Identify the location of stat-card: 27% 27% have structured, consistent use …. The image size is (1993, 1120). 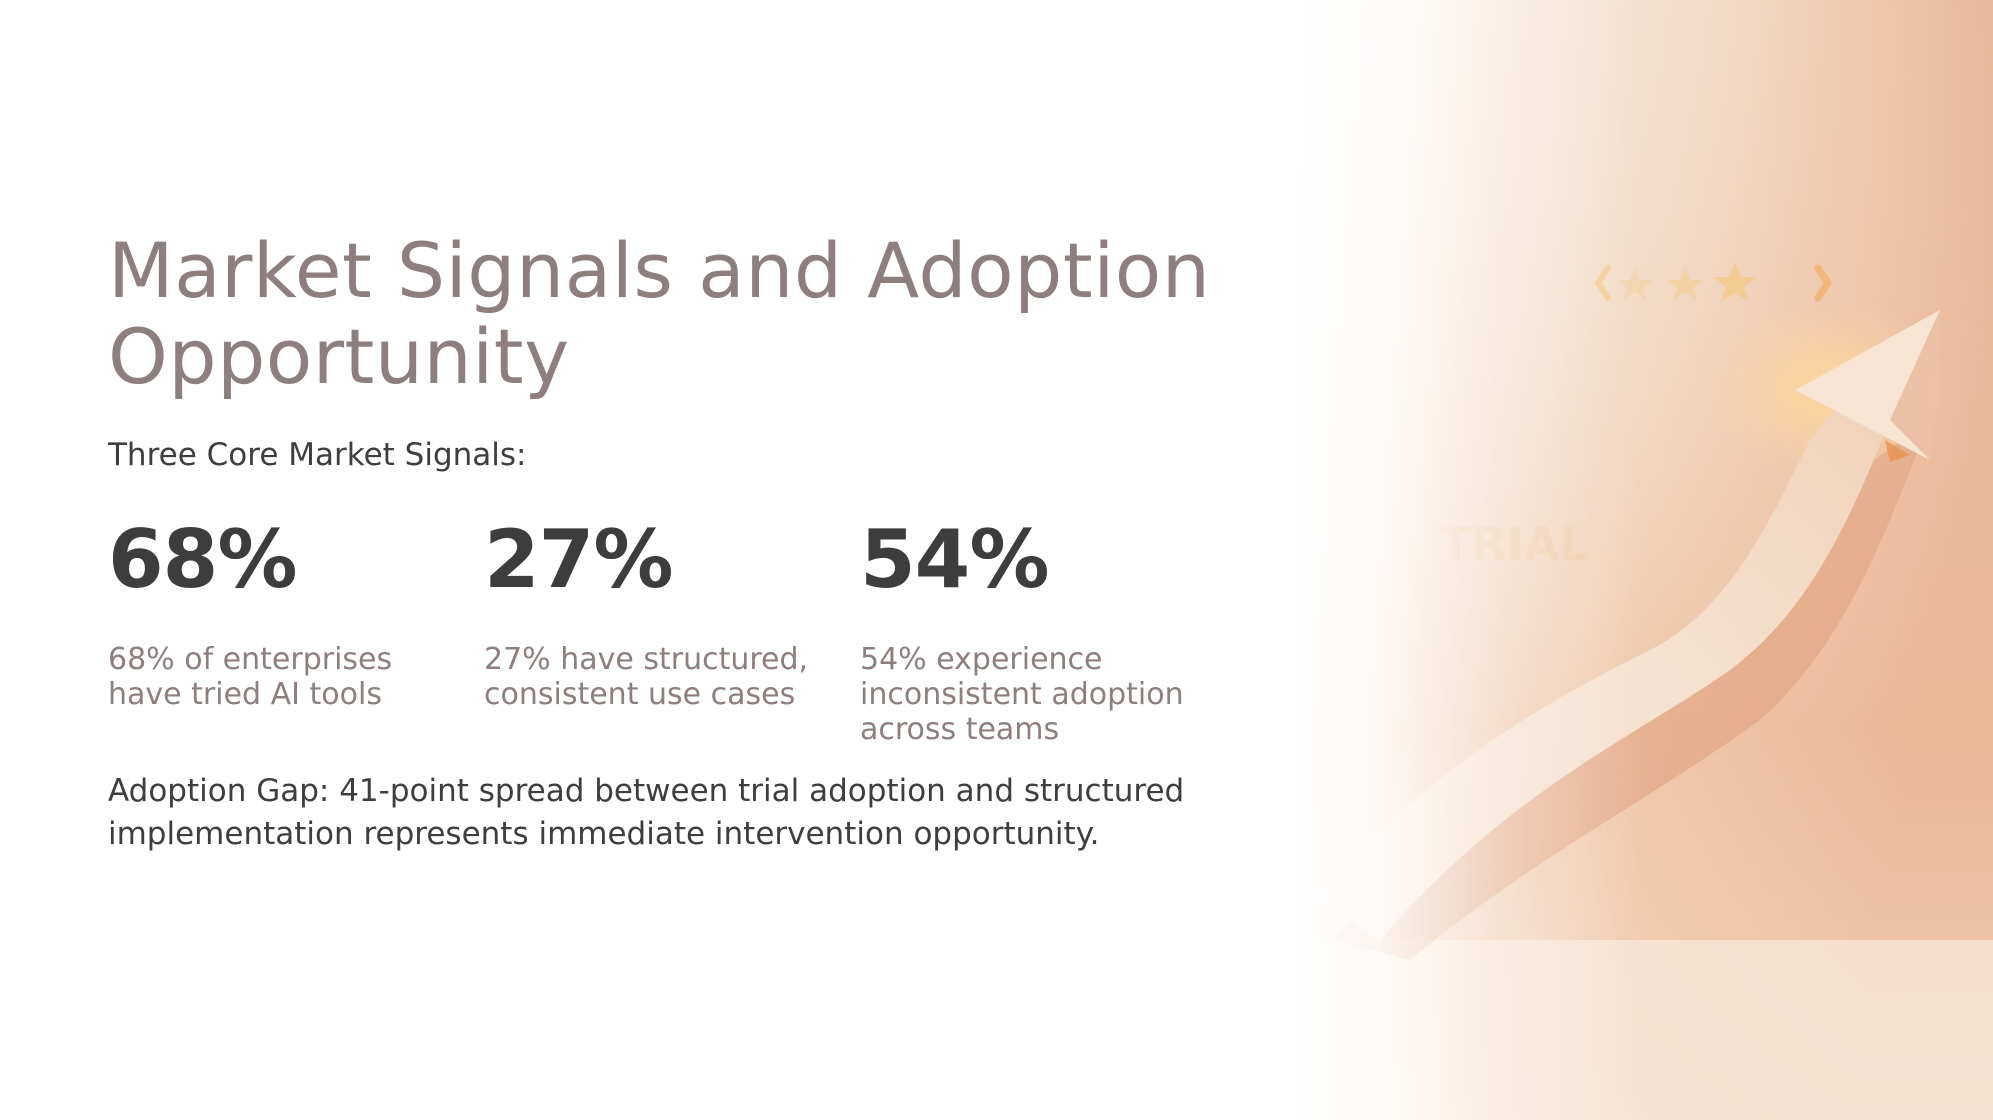
(654, 613).